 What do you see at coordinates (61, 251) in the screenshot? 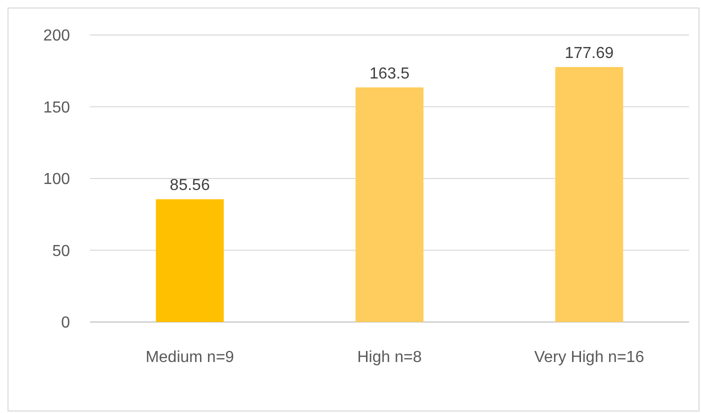
I see `y-tick-label: 50` at bounding box center [61, 251].